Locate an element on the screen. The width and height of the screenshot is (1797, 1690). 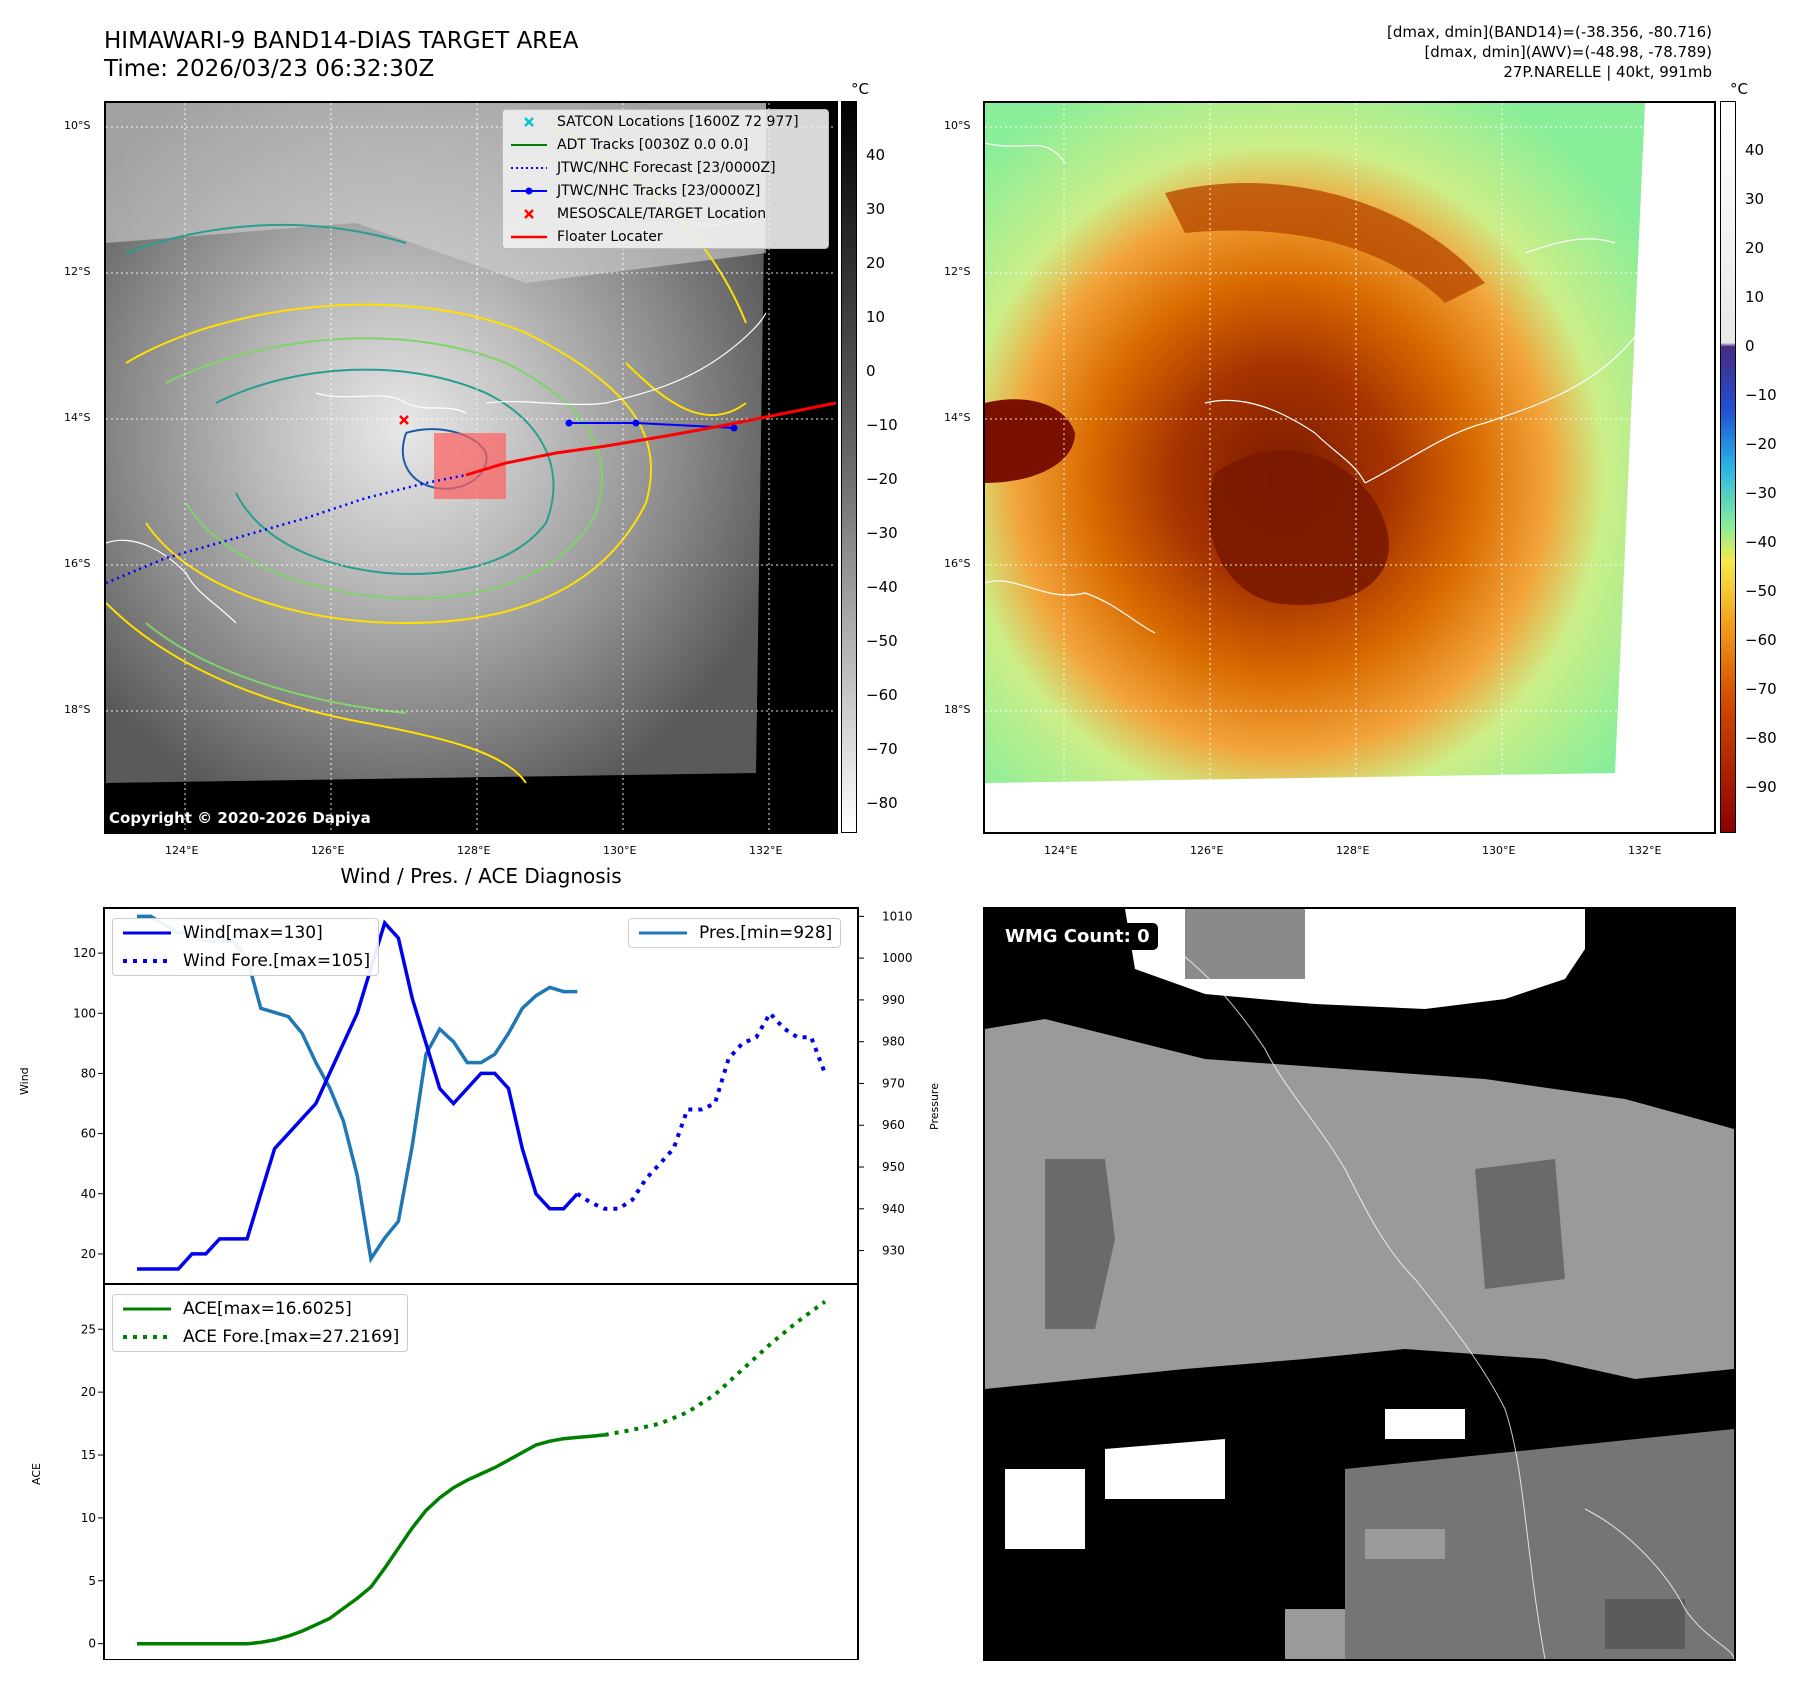
wind-legend: Wind[max=130] Wind Fore.[max=105] is located at coordinates (246, 947).